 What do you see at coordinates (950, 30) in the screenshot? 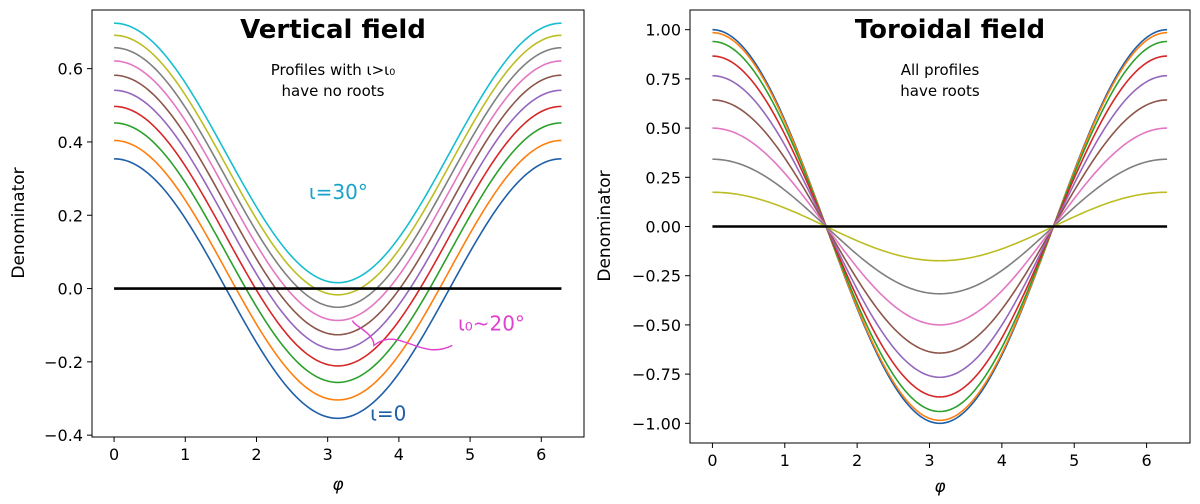
I see `toroidal-field-title: Toroidal field` at bounding box center [950, 30].